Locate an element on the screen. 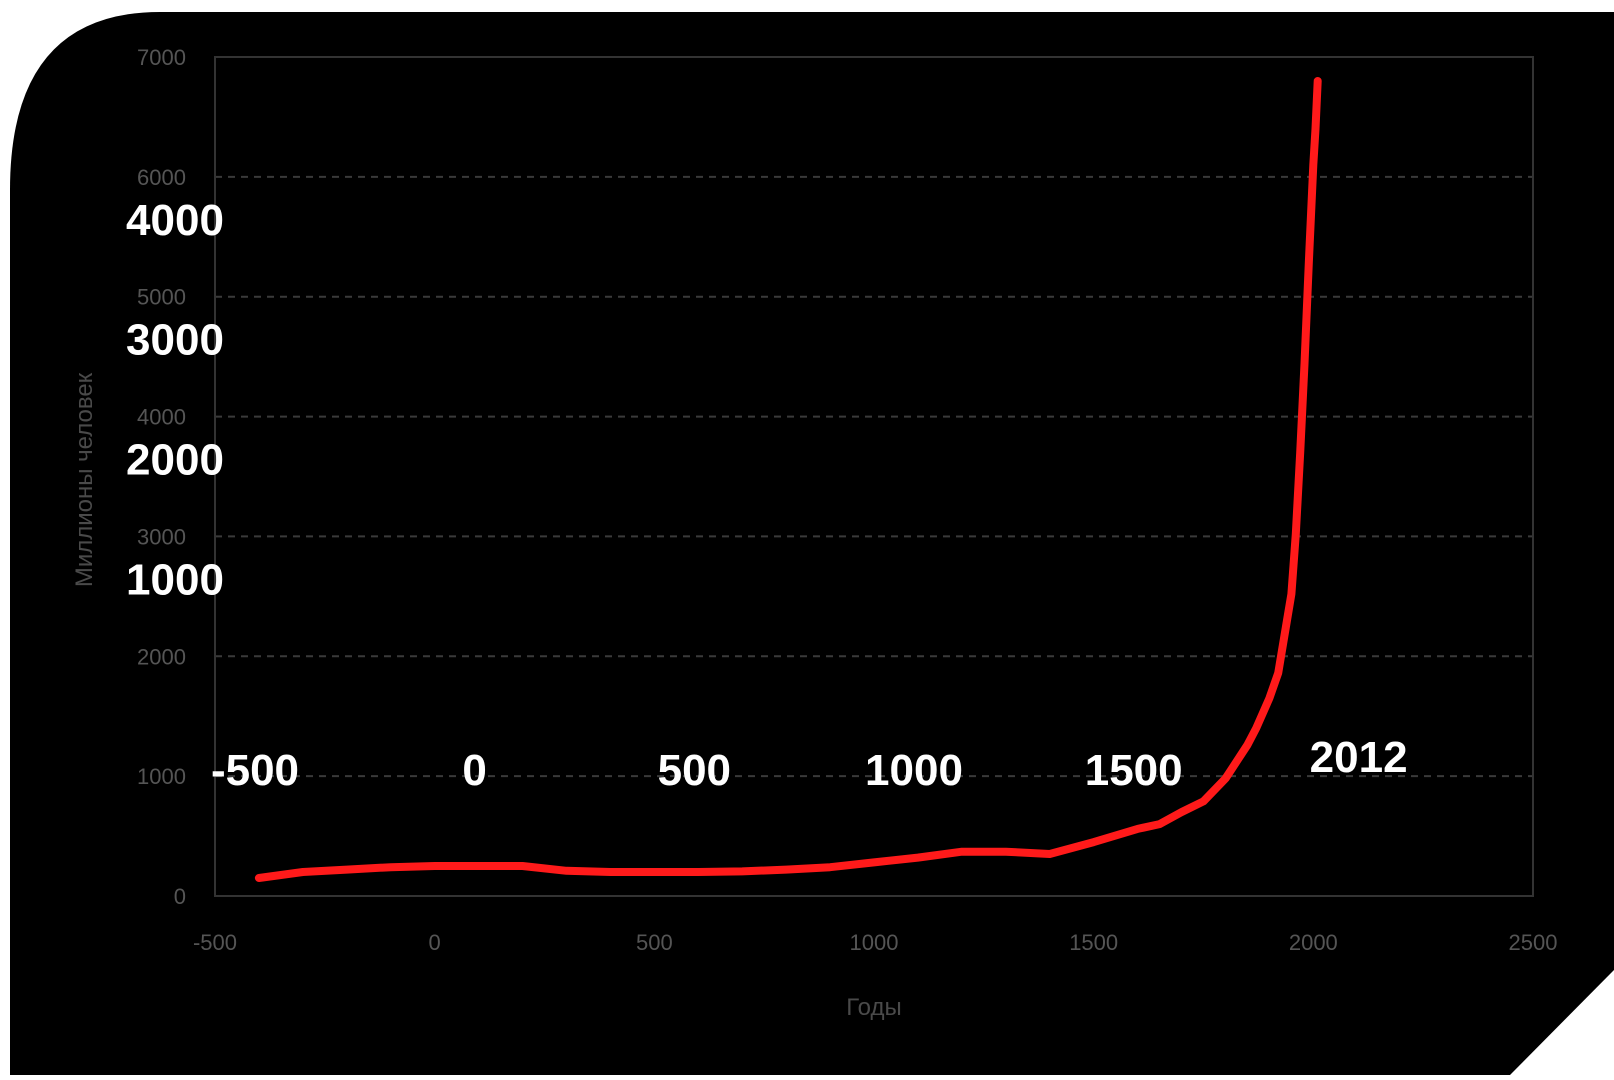  y-tick-label: 5000 is located at coordinates (161, 297).